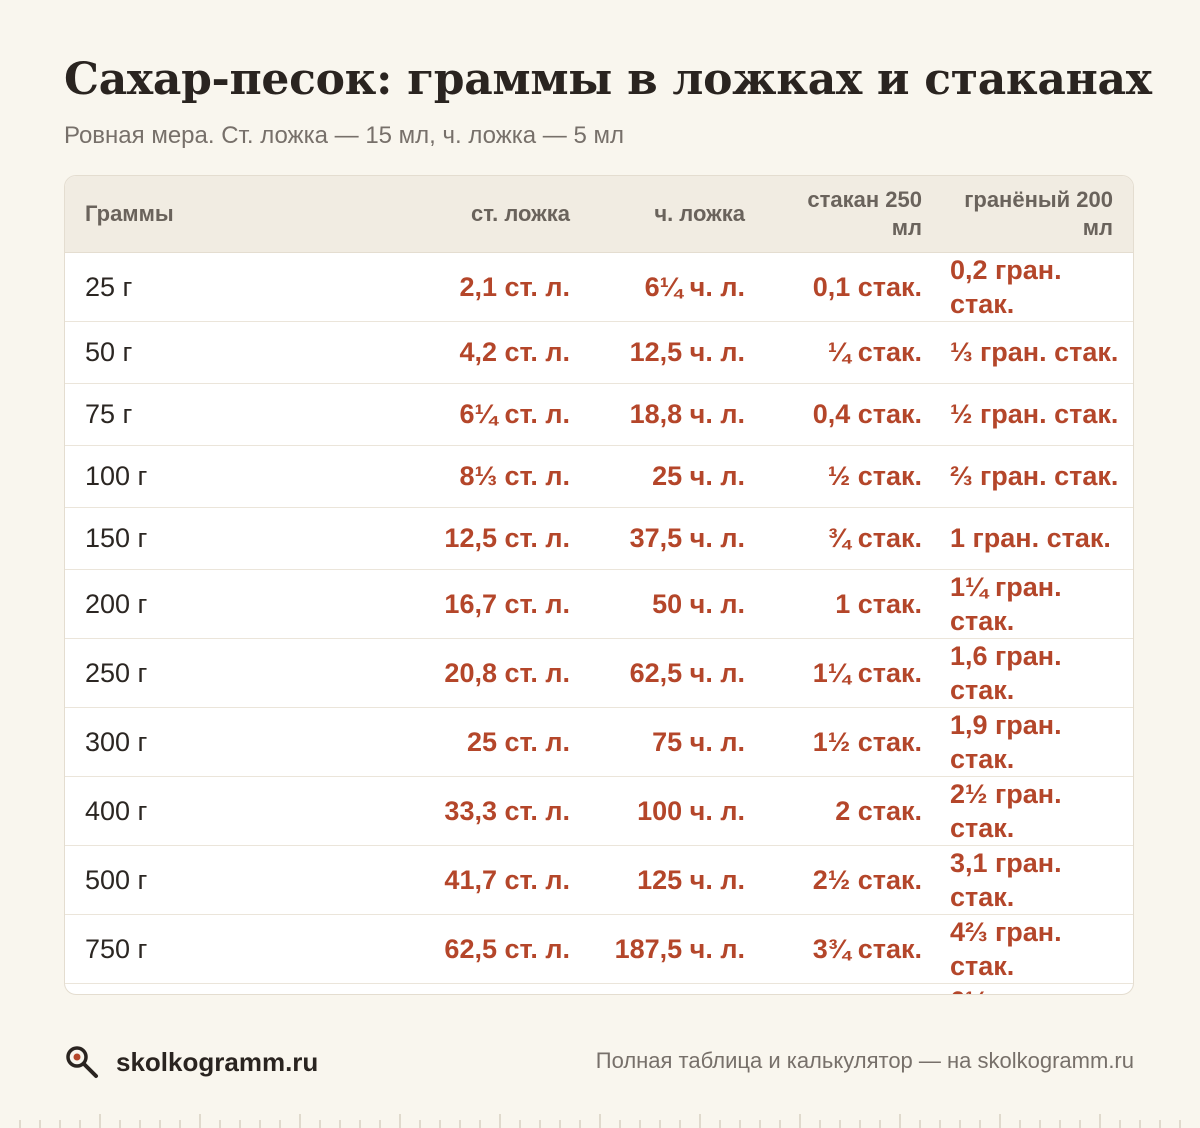 The width and height of the screenshot is (1200, 1128). Describe the element at coordinates (240, 988) in the screenshot. I see `cell-grams: 1000 г` at that location.